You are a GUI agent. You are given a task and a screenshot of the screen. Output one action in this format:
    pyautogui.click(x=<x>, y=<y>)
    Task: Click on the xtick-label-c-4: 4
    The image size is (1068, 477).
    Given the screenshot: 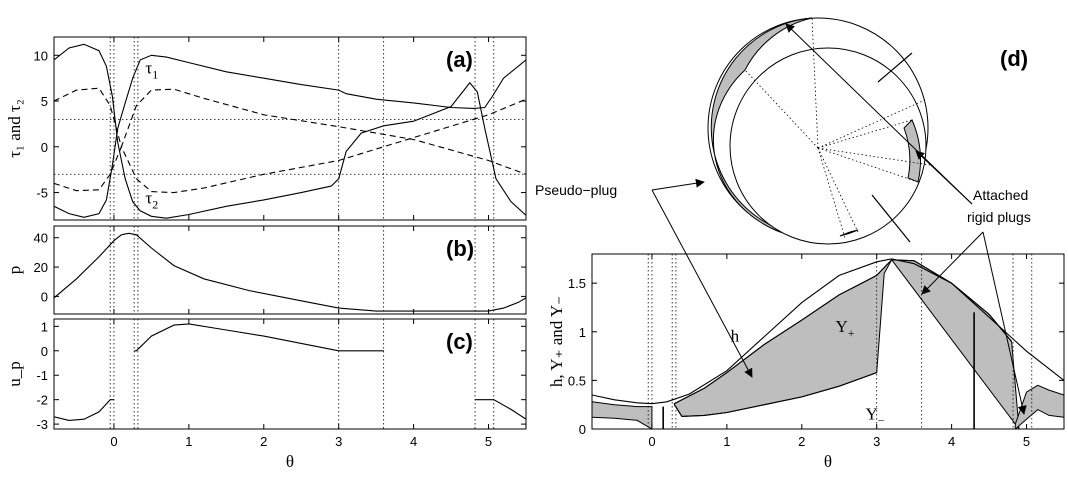 What is the action you would take?
    pyautogui.click(x=413, y=441)
    